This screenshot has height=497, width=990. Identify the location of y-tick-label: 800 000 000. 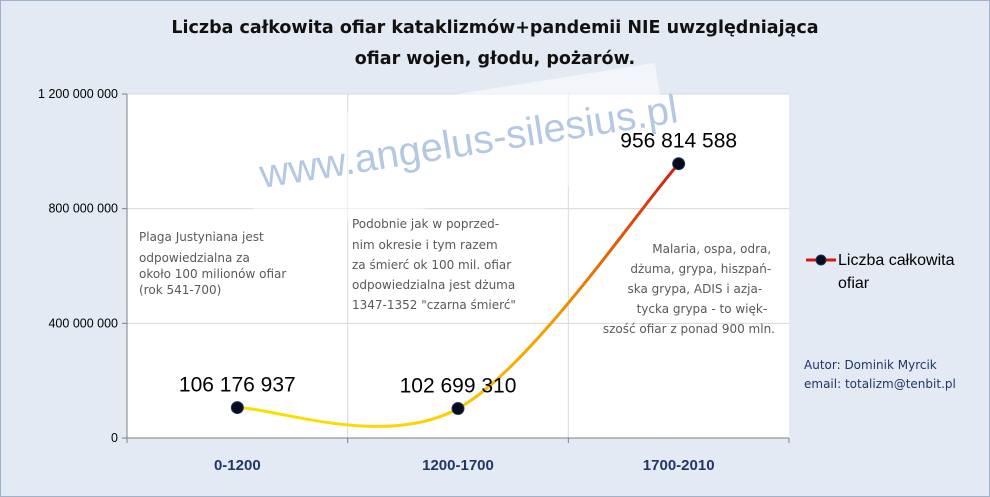
(83, 209).